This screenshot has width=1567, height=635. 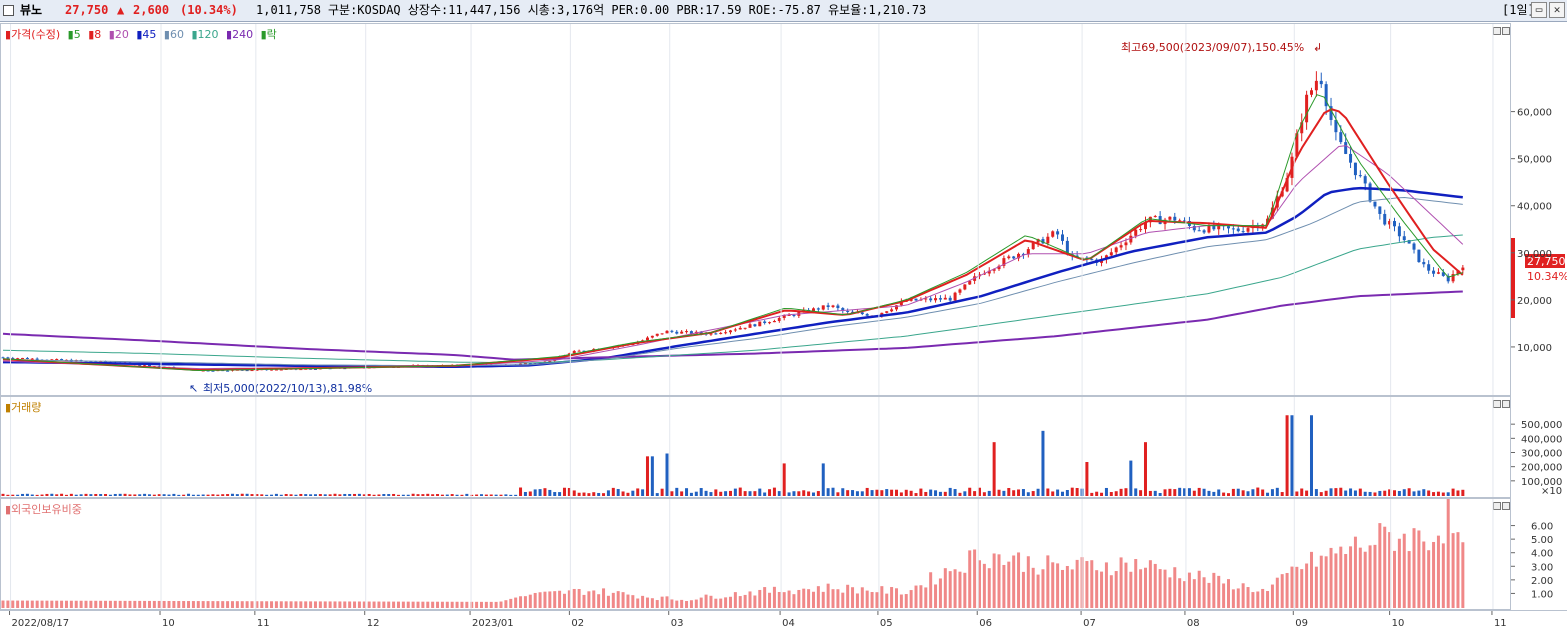 I want to click on foreign-y-tick-label: 1.00, so click(x=1542, y=594).